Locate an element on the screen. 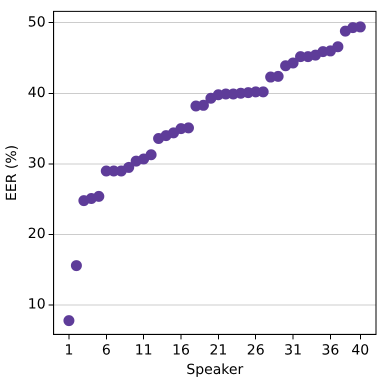 Image resolution: width=384 pixels, height=379 pixels. x-tick-label: 26 is located at coordinates (255, 350).